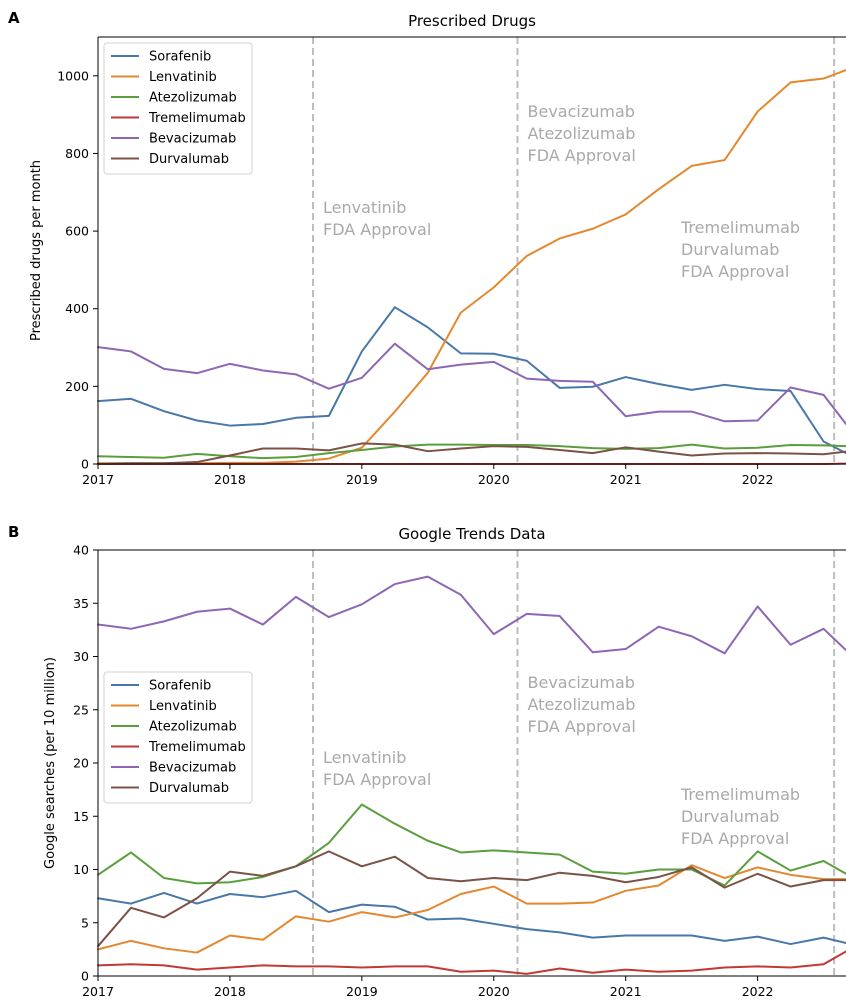  I want to click on y-tick-label: 35, so click(81, 603).